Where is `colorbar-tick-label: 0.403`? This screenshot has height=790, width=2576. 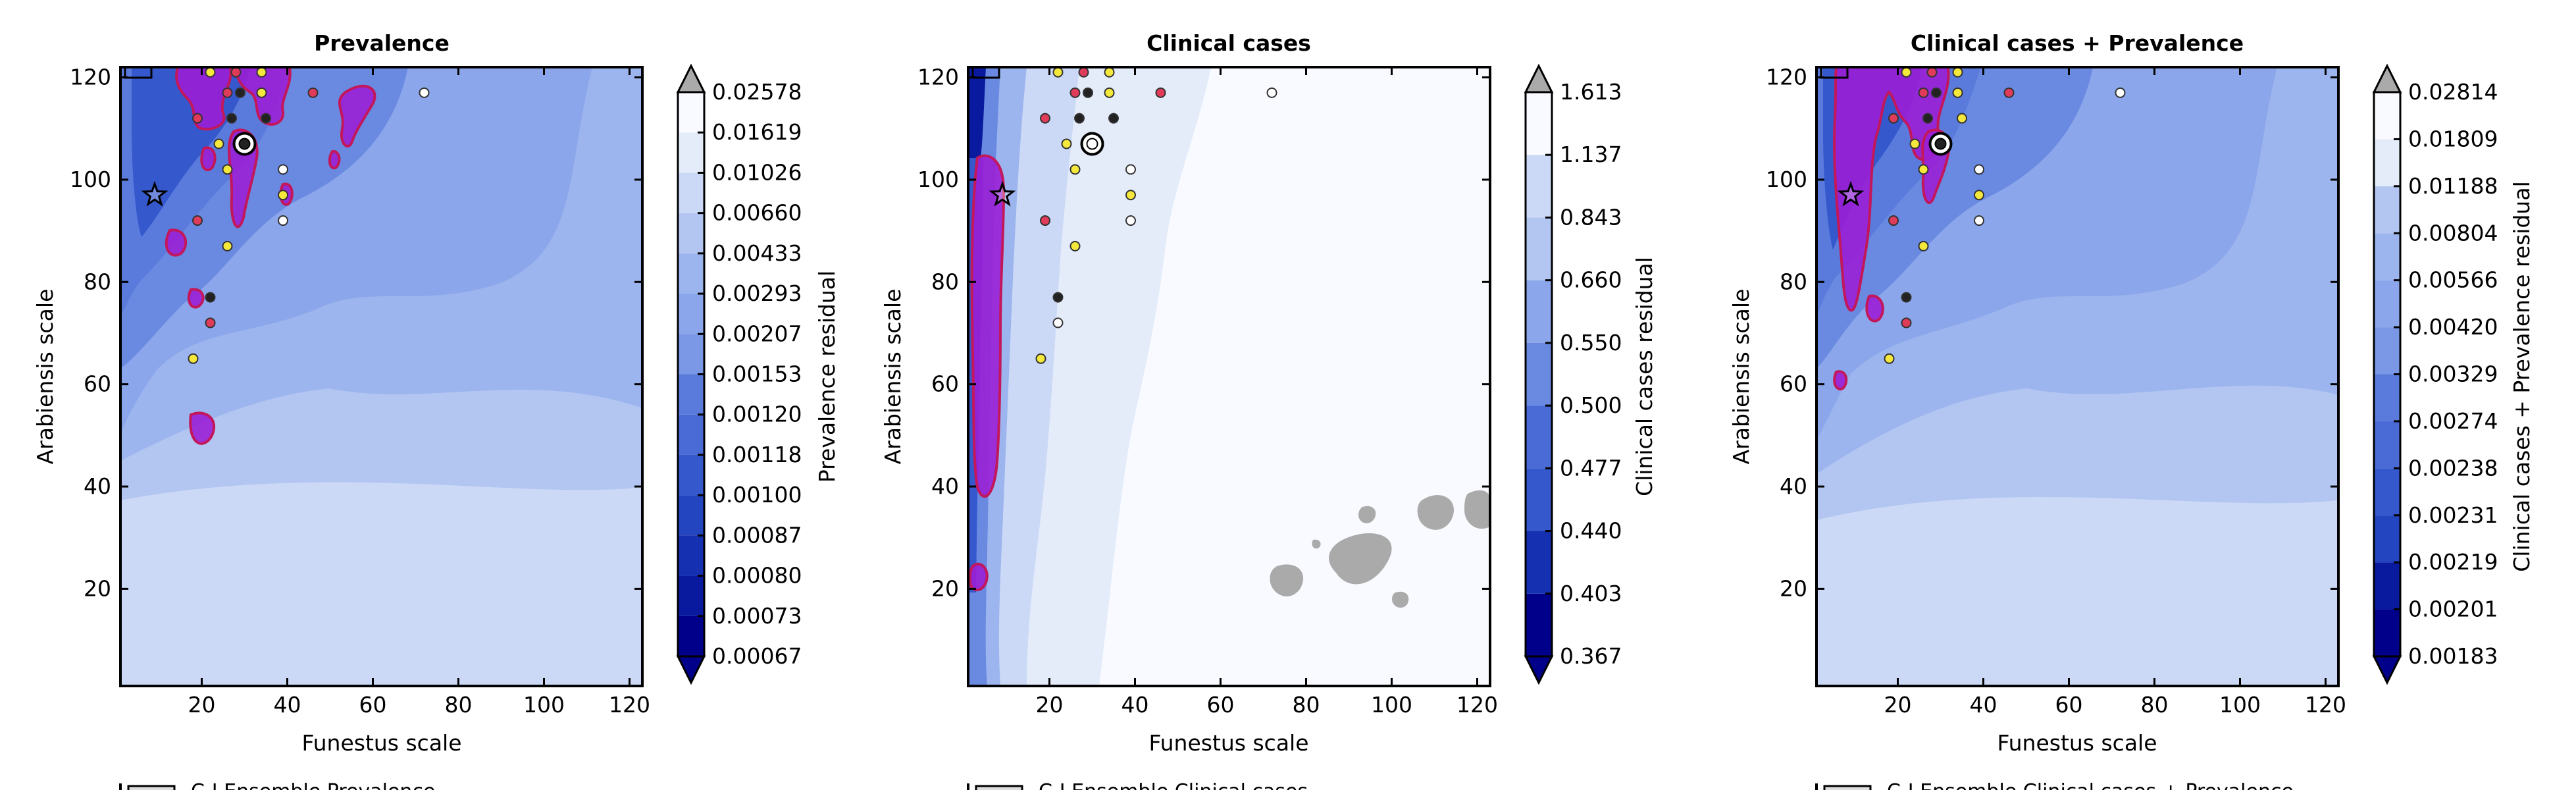
colorbar-tick-label: 0.403 is located at coordinates (1591, 593).